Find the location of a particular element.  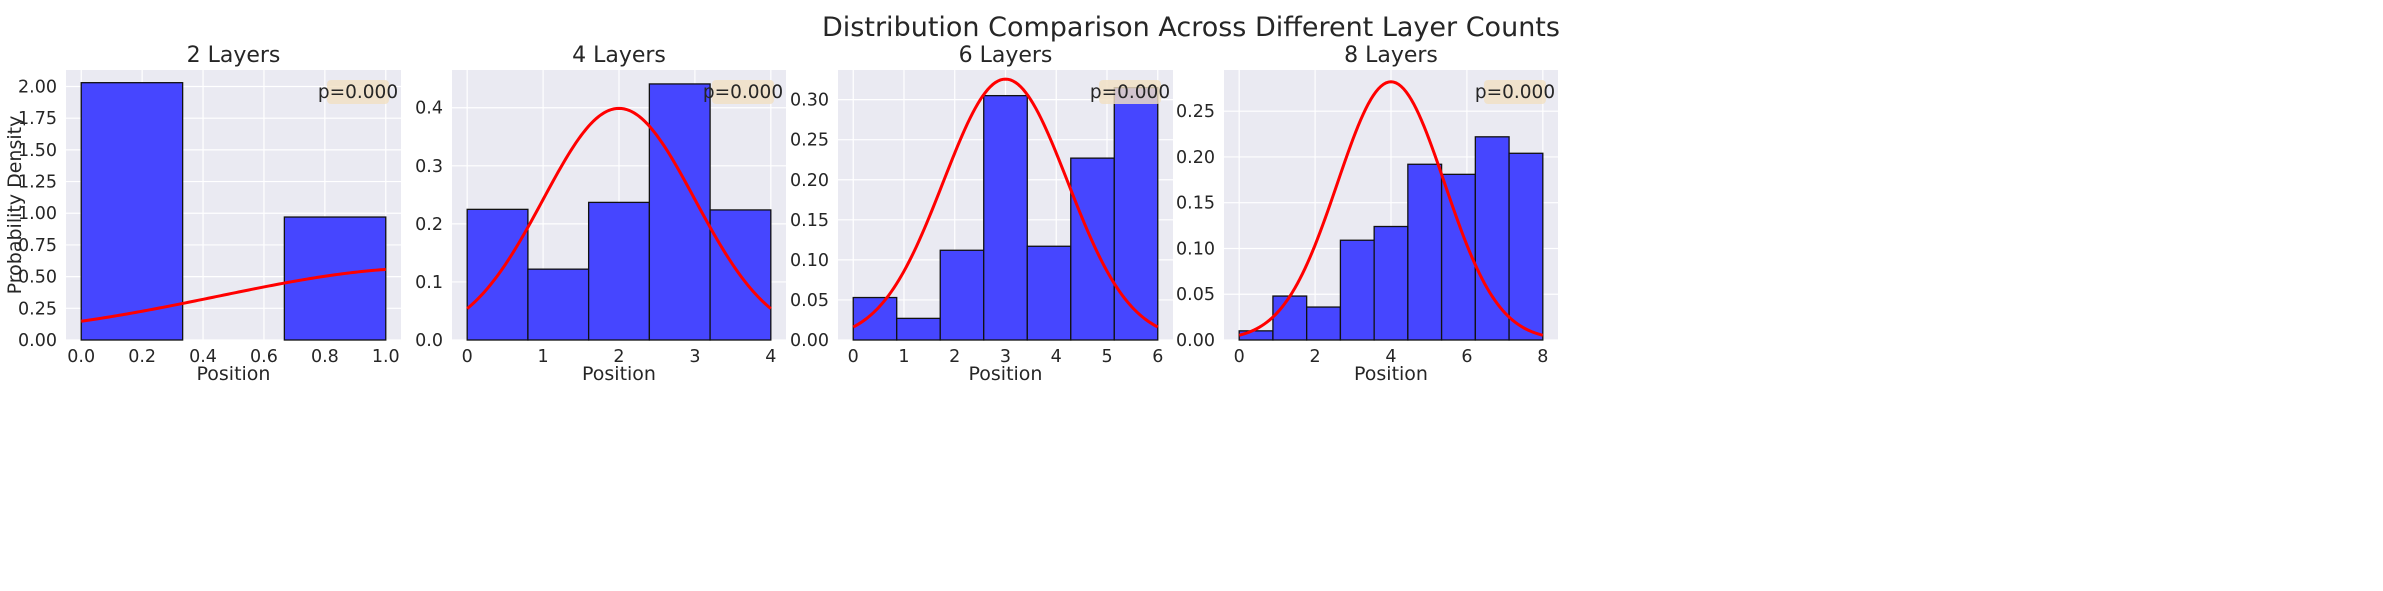

y-tick-label: 1.25 is located at coordinates (37, 183).